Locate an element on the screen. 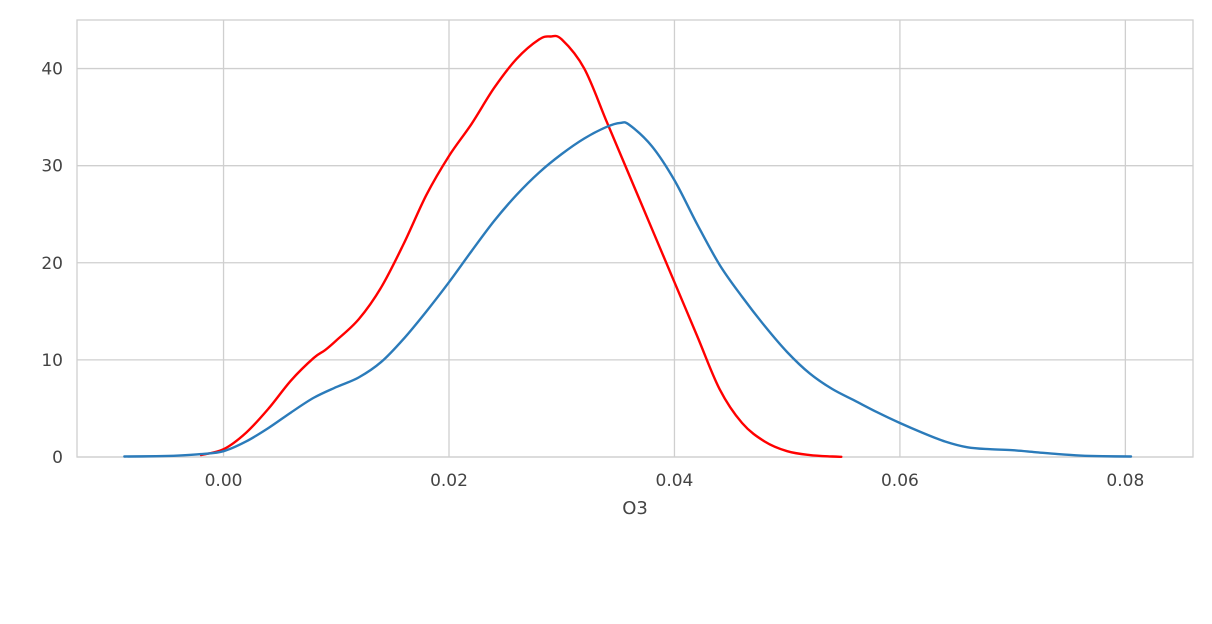 The image size is (1212, 624). y-tick-labels: 0 10 20 30 40 is located at coordinates (52, 264).